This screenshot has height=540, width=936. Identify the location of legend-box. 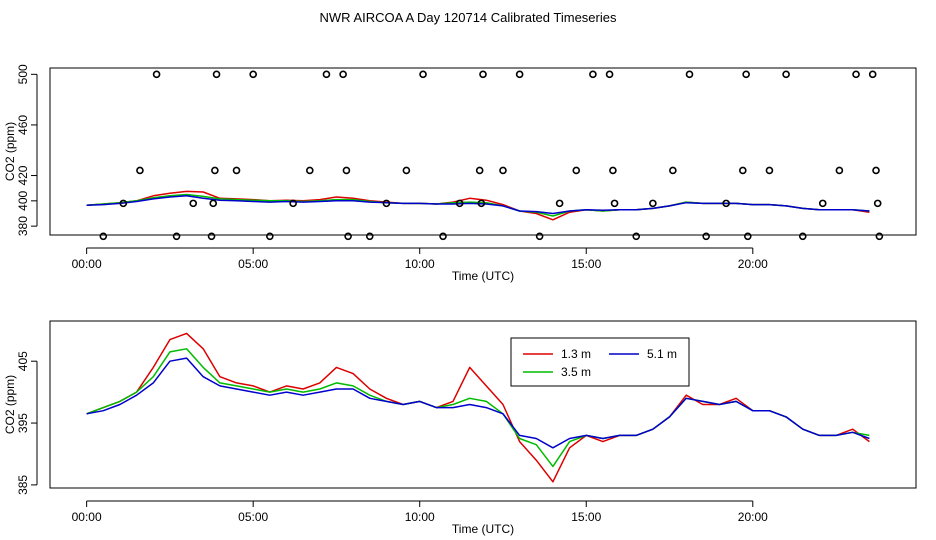
(600, 362).